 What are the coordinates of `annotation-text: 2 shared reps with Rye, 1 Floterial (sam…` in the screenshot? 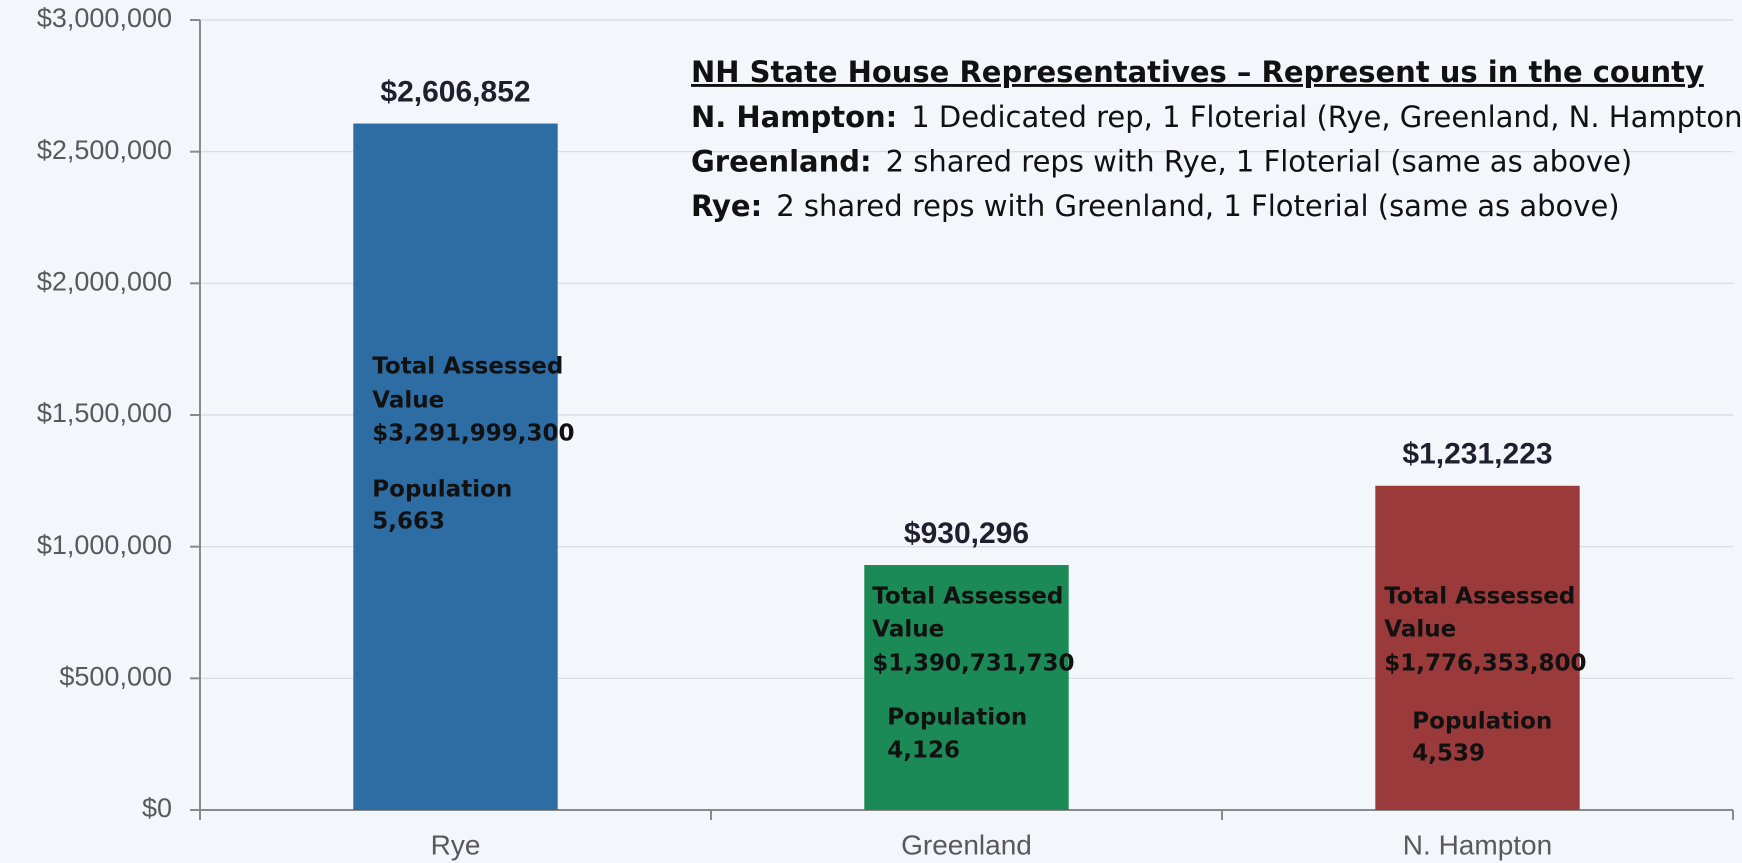 It's located at (1259, 162).